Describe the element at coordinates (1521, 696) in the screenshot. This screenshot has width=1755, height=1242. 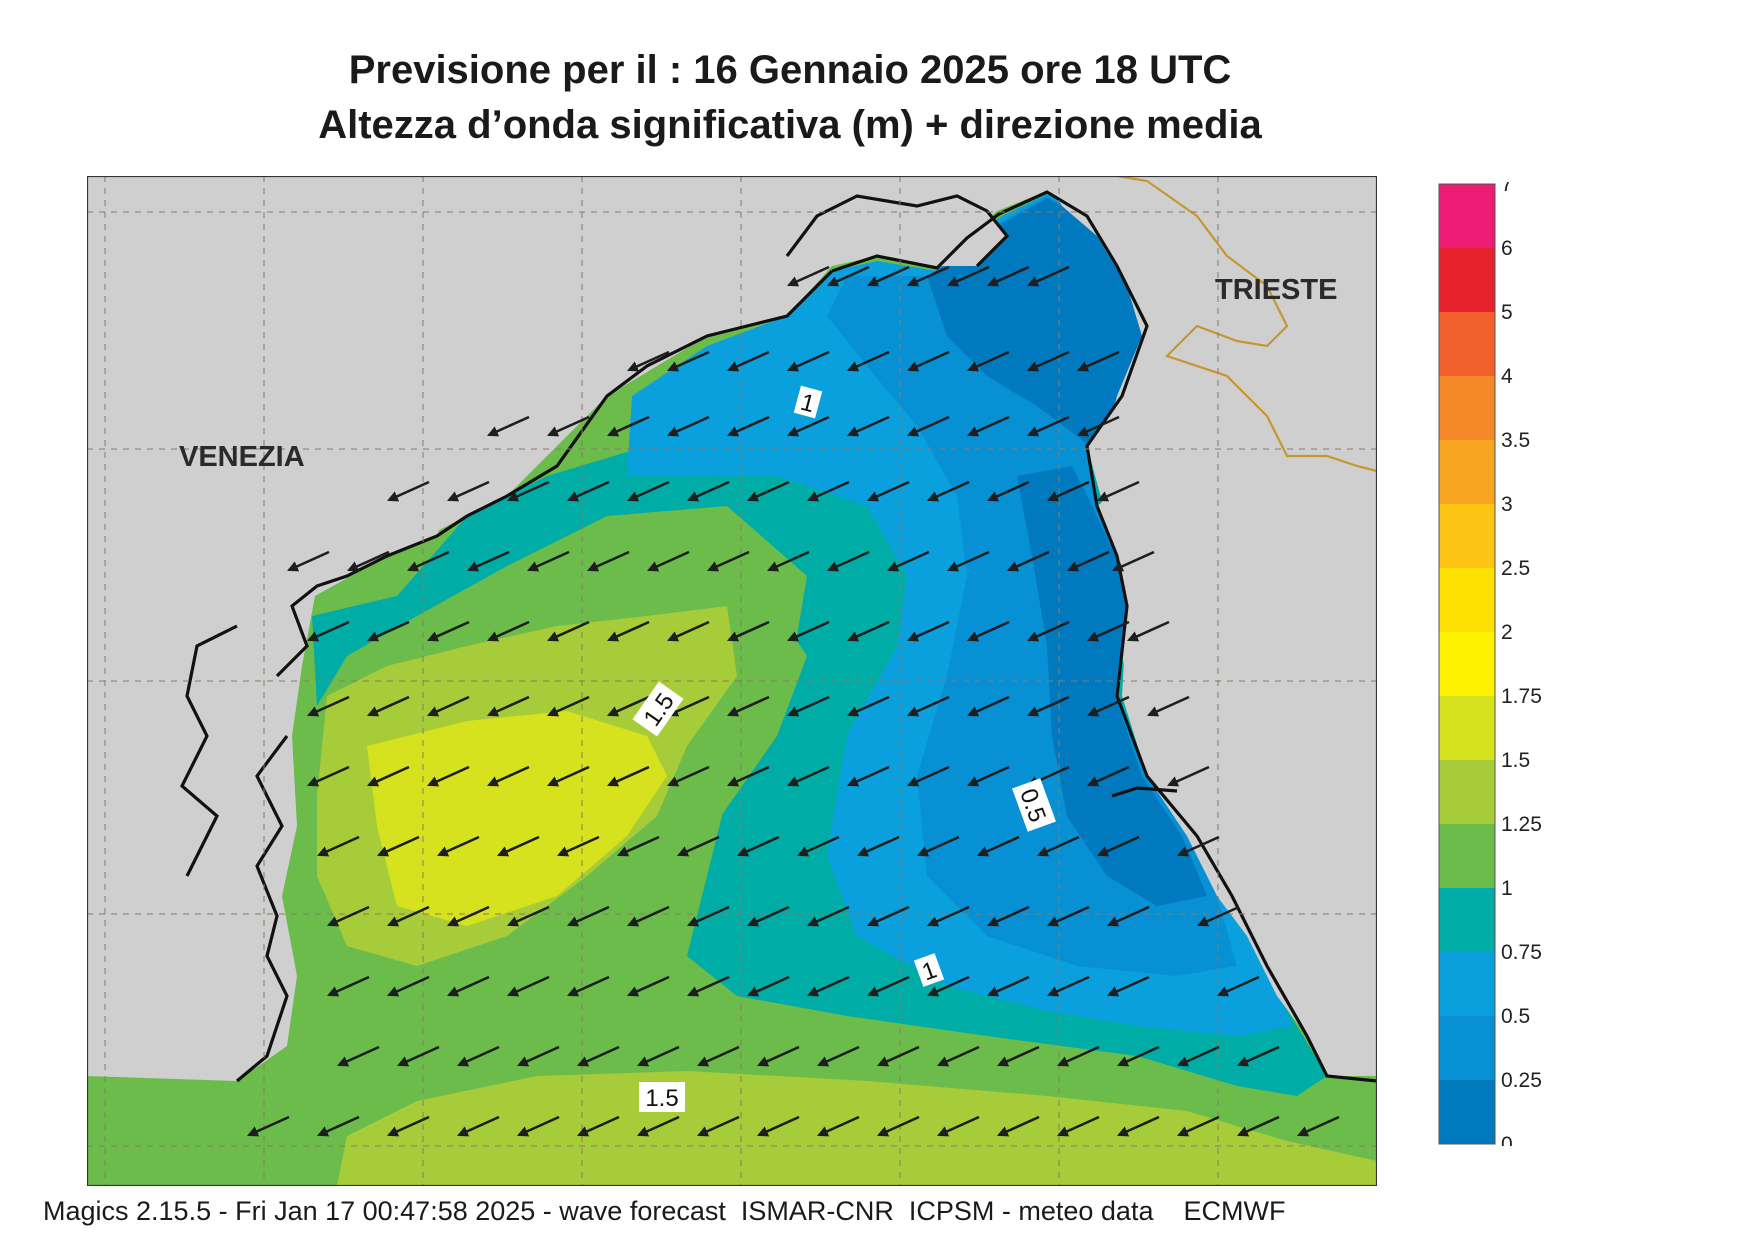
I see `legend-label: 1.75` at that location.